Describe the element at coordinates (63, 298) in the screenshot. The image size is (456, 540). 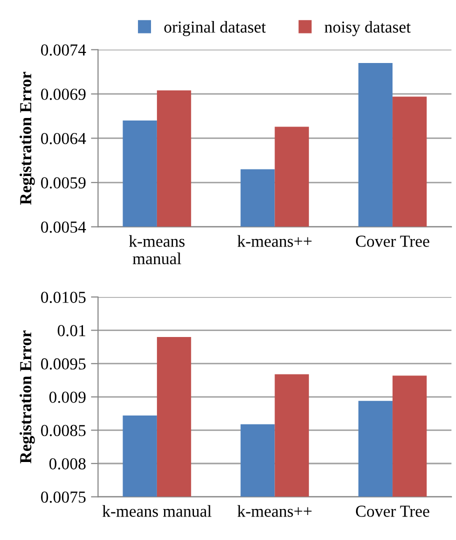
I see `y-tick-label: 0.0105` at that location.